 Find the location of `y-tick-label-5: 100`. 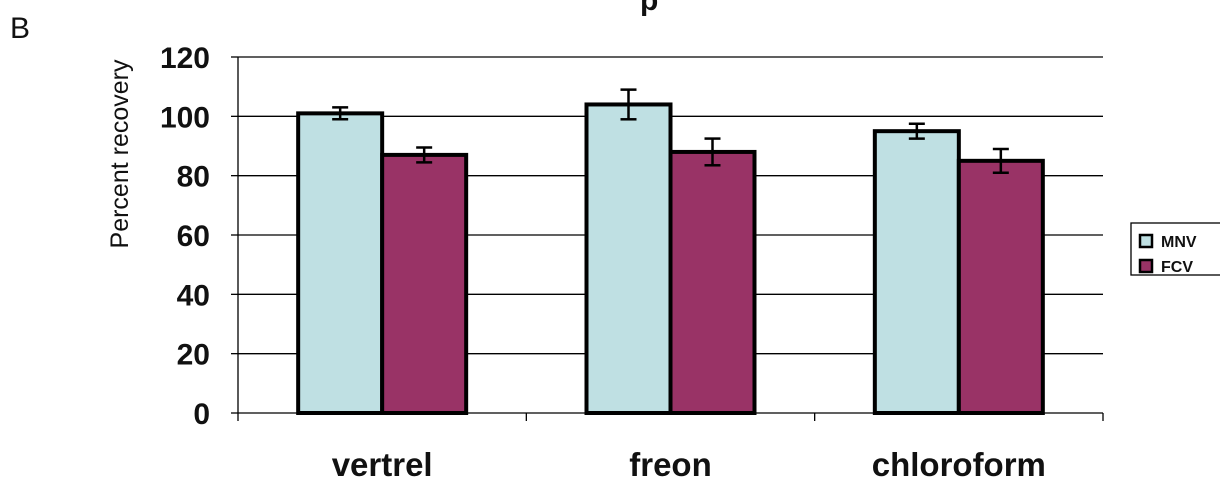

y-tick-label-5: 100 is located at coordinates (185, 117).